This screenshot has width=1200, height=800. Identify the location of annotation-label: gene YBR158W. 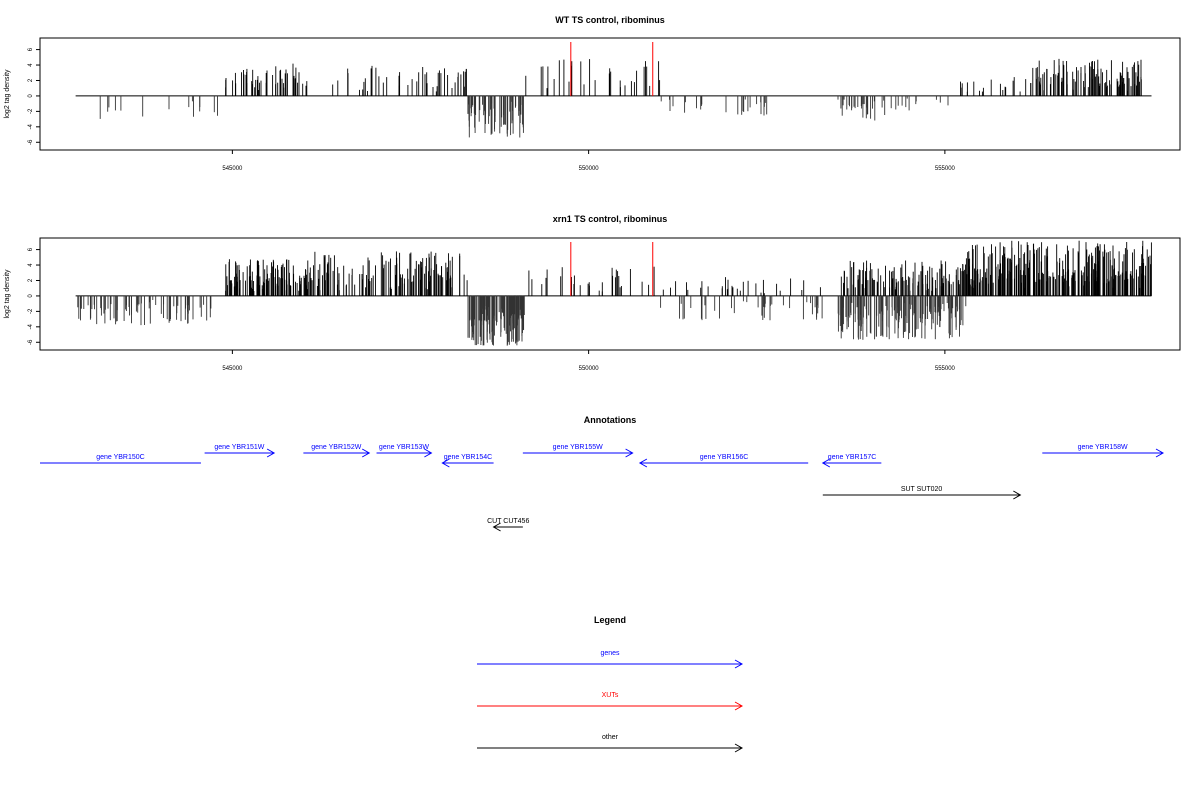
(1103, 447).